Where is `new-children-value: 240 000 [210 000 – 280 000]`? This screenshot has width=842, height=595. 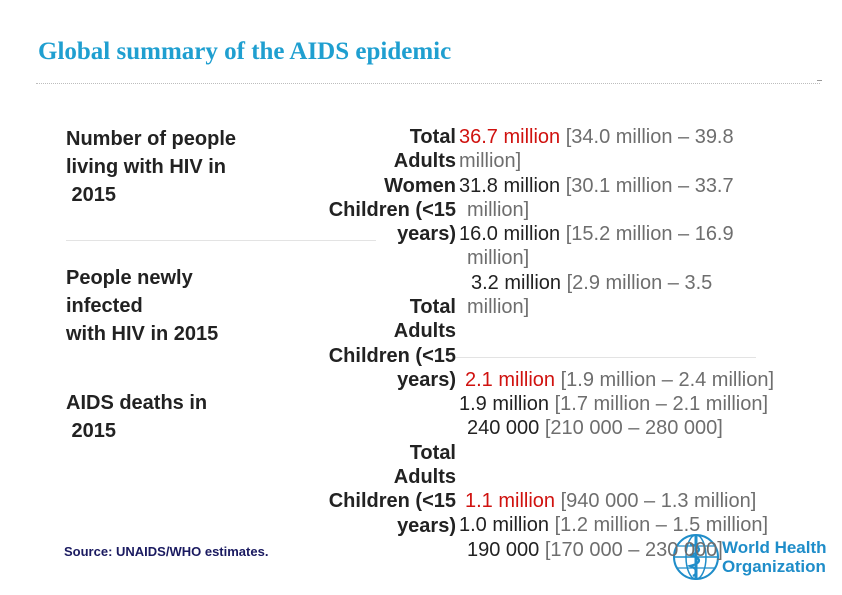 new-children-value: 240 000 [210 000 – 280 000] is located at coordinates (595, 428).